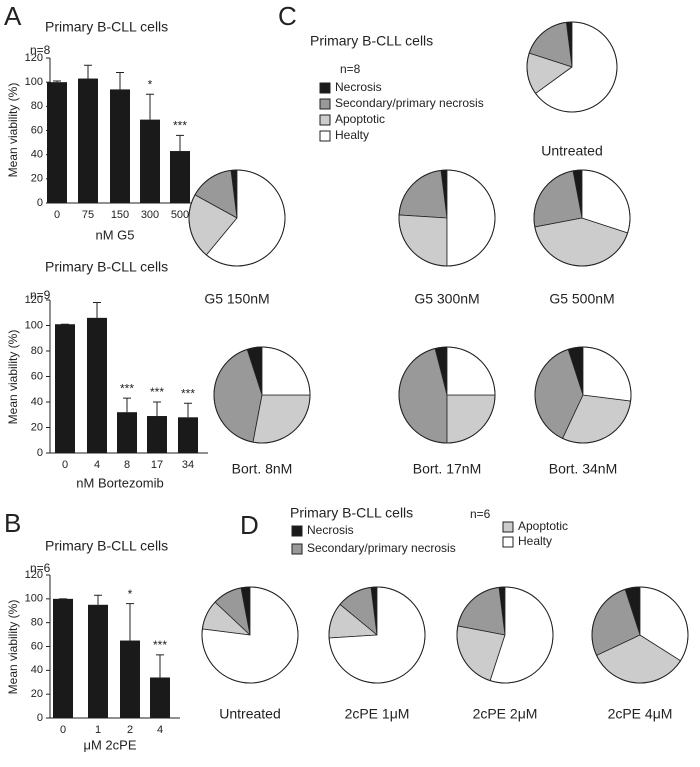 This screenshot has height=767, width=700. What do you see at coordinates (40, 50) in the screenshot?
I see `sample-size: n=8` at bounding box center [40, 50].